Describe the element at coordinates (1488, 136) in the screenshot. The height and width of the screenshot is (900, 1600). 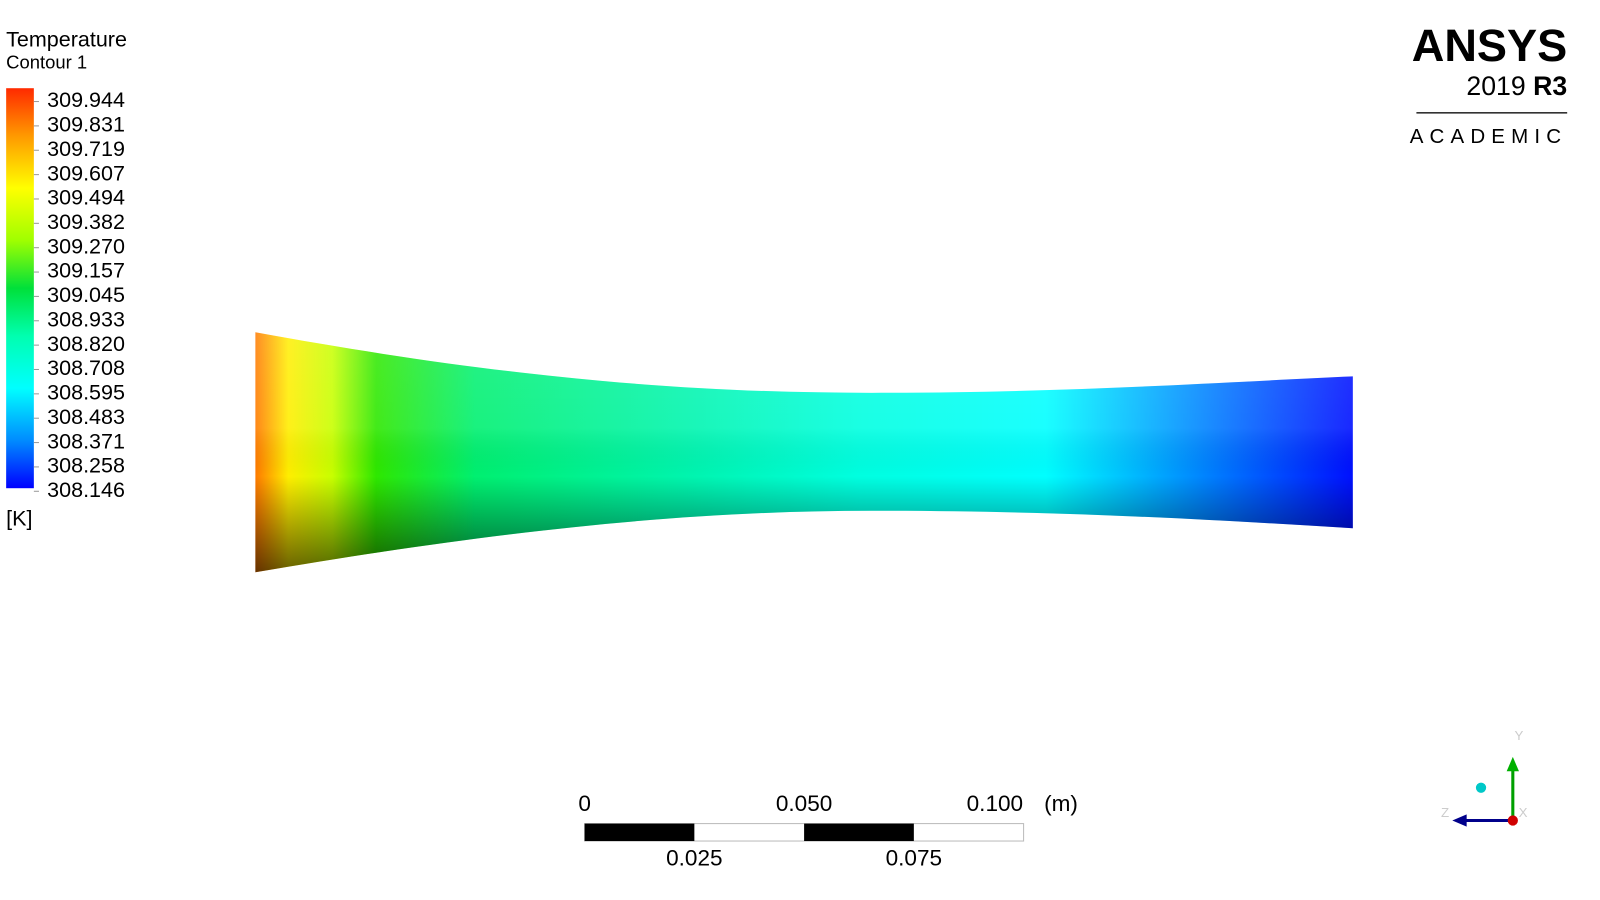
I see `logo-edition: ACADEMIC` at that location.